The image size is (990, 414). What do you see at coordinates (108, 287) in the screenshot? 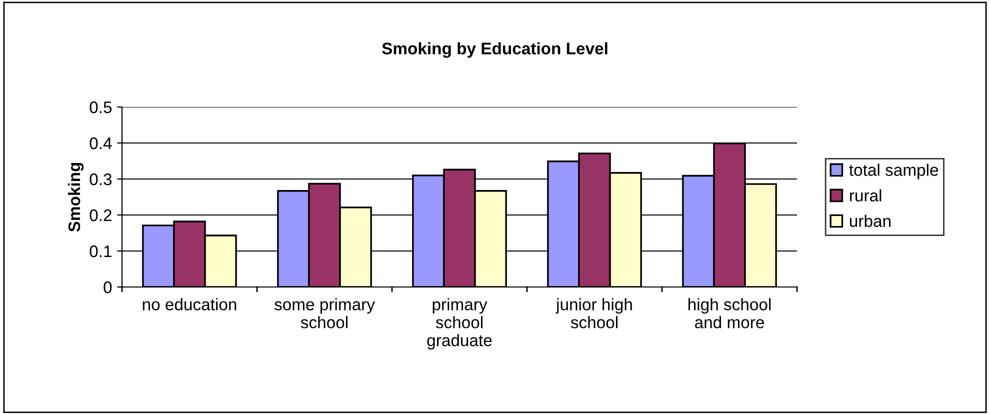
I see `y-tick-label: 0` at bounding box center [108, 287].